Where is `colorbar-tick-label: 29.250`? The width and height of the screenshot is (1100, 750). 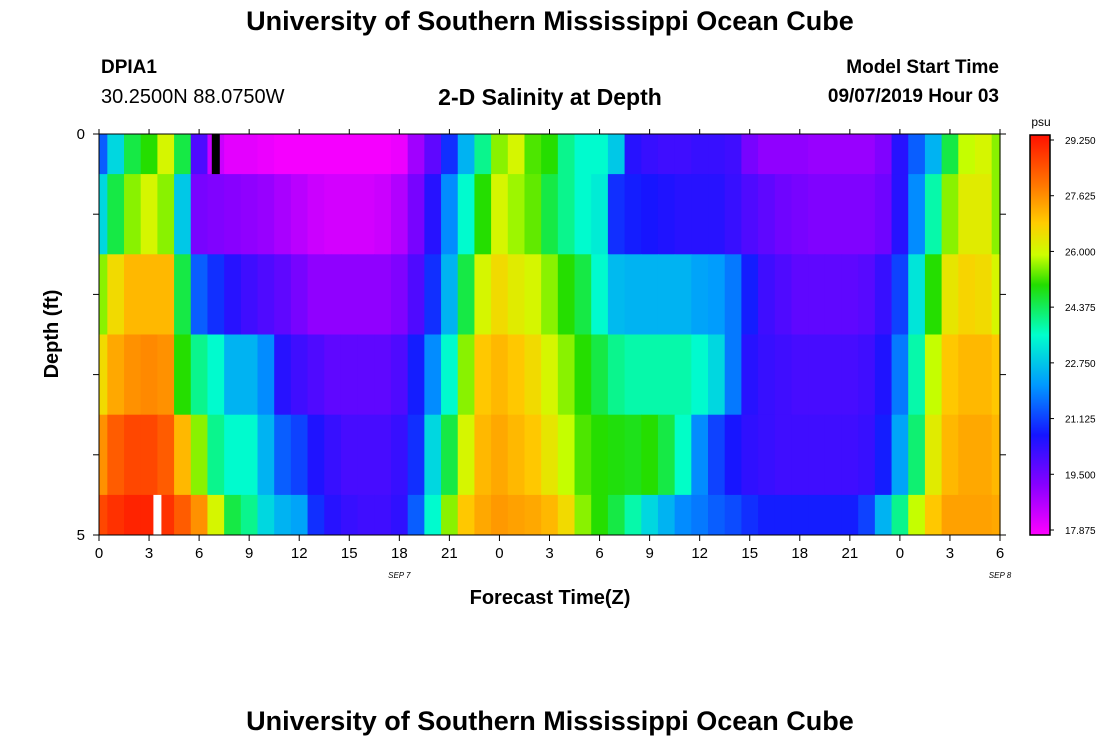
colorbar-tick-label: 29.250 is located at coordinates (1080, 141).